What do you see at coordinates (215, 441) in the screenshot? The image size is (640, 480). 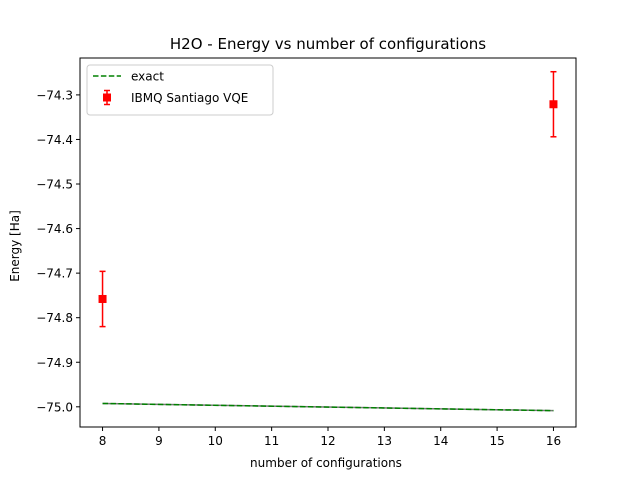 I see `x-tick-label: 10` at bounding box center [215, 441].